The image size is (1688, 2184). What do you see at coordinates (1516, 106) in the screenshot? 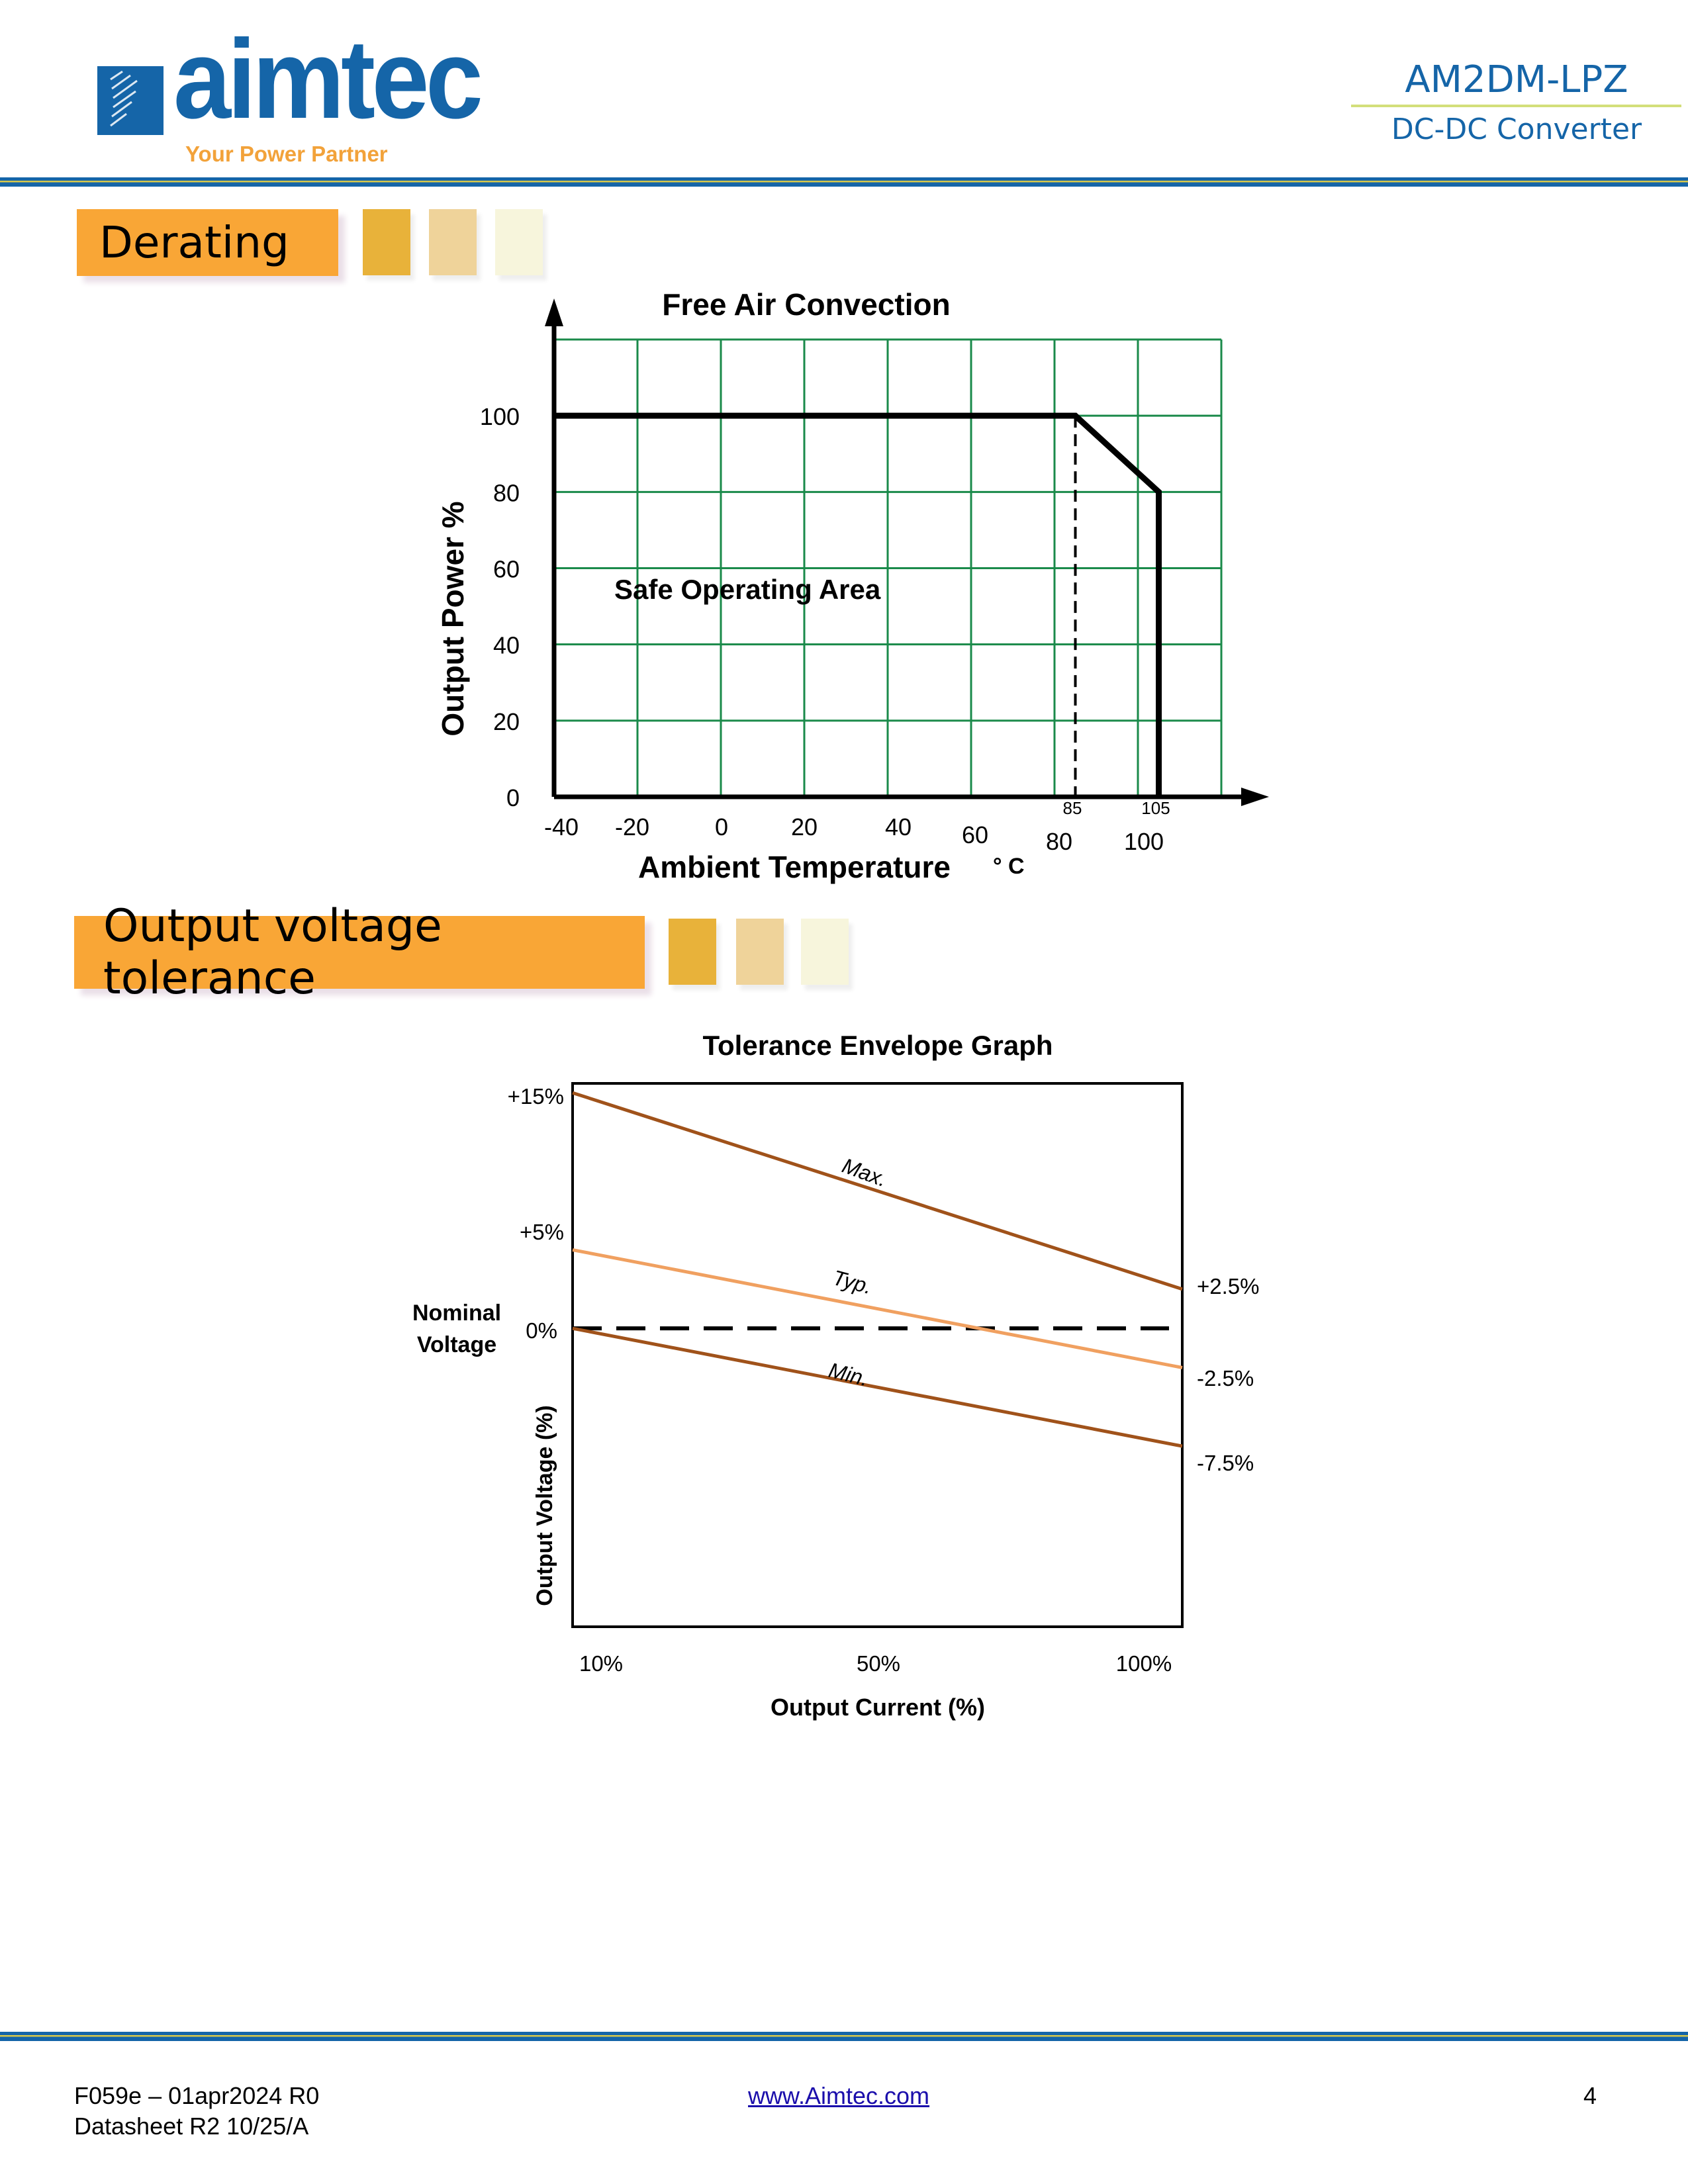
I see `title-underline` at bounding box center [1516, 106].